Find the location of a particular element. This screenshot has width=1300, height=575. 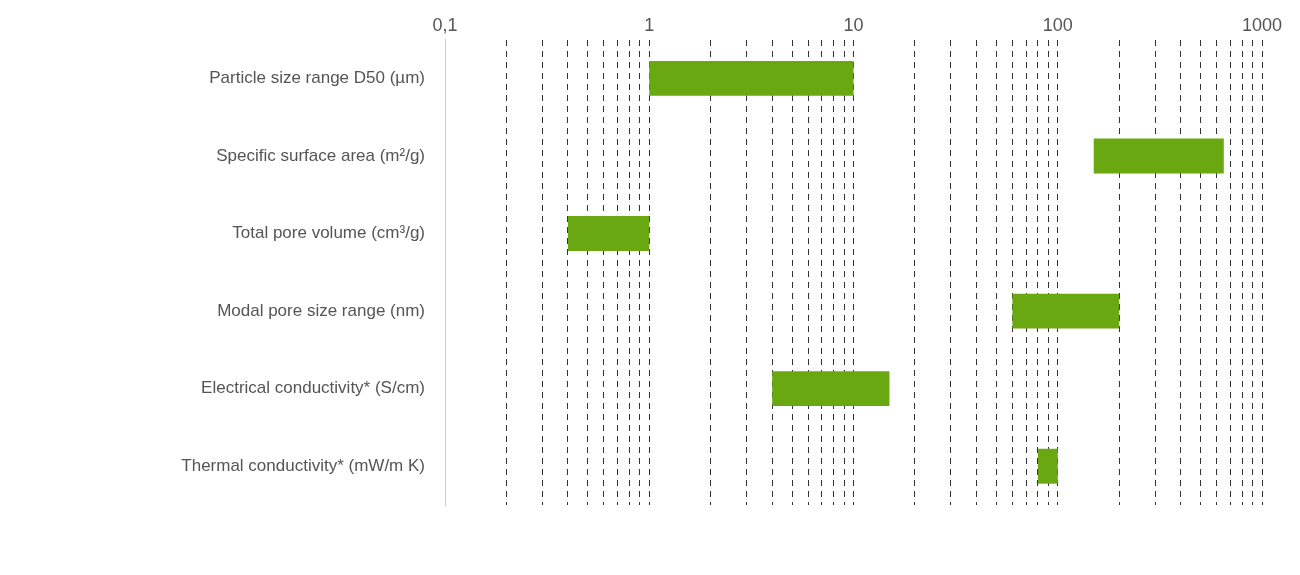

x-tick-label: 10 is located at coordinates (853, 24).